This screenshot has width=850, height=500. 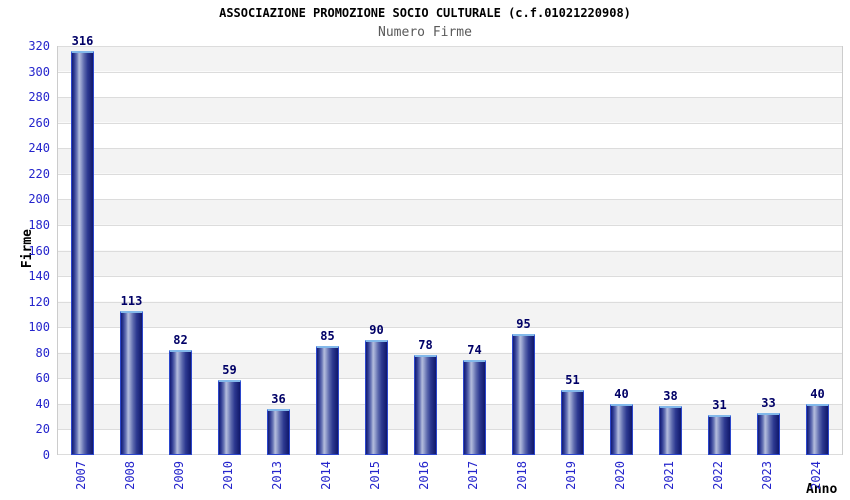 What do you see at coordinates (816, 475) in the screenshot?
I see `x-tick-label: 2024` at bounding box center [816, 475].